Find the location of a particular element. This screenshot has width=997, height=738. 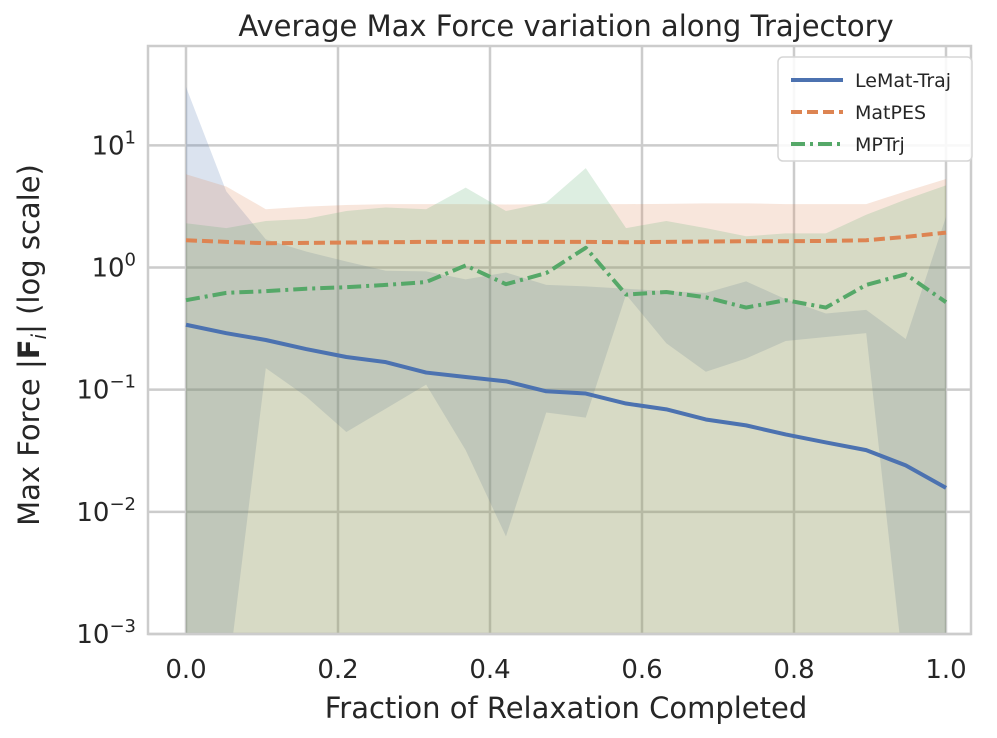

x-tick-label: 0.2 is located at coordinates (337, 670).